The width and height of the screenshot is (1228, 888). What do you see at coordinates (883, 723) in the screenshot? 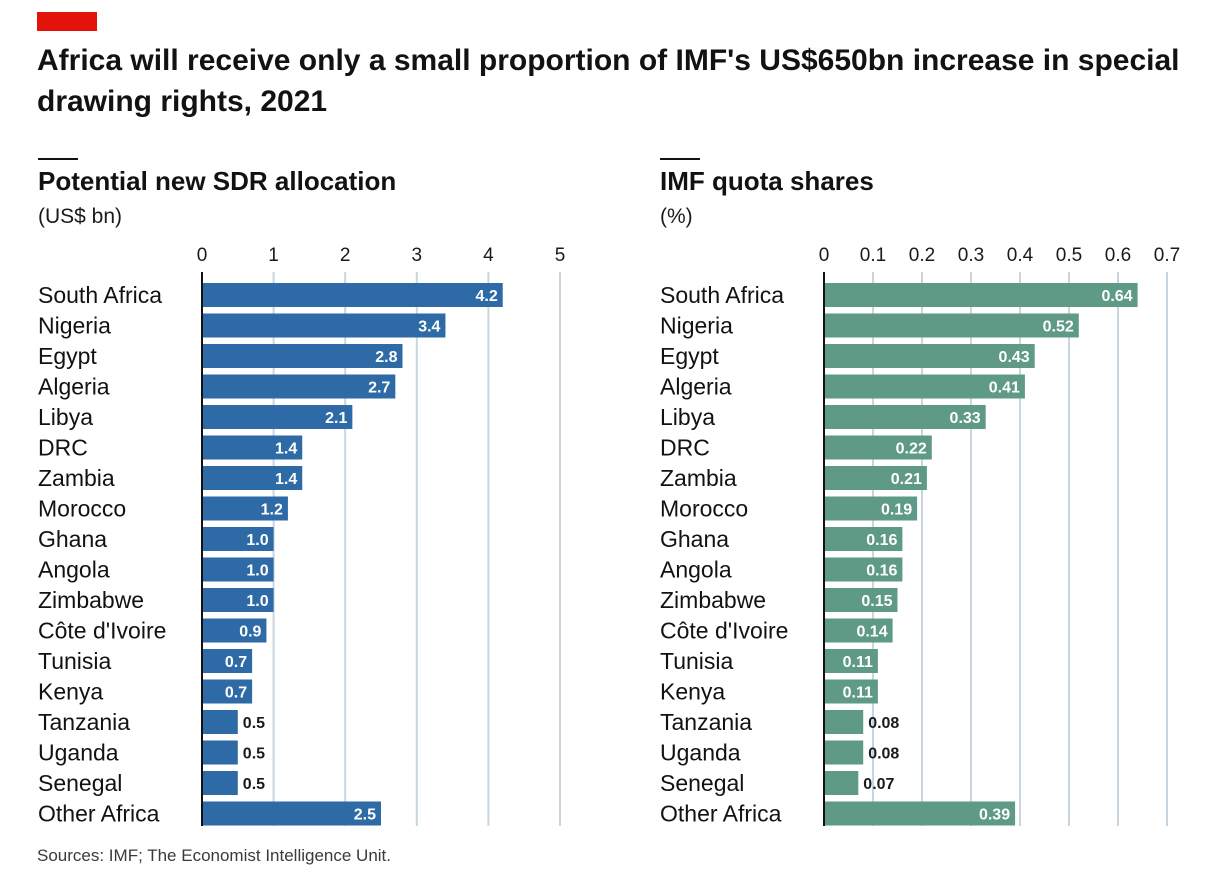
I see `quota-value-label: 0.08` at bounding box center [883, 723].